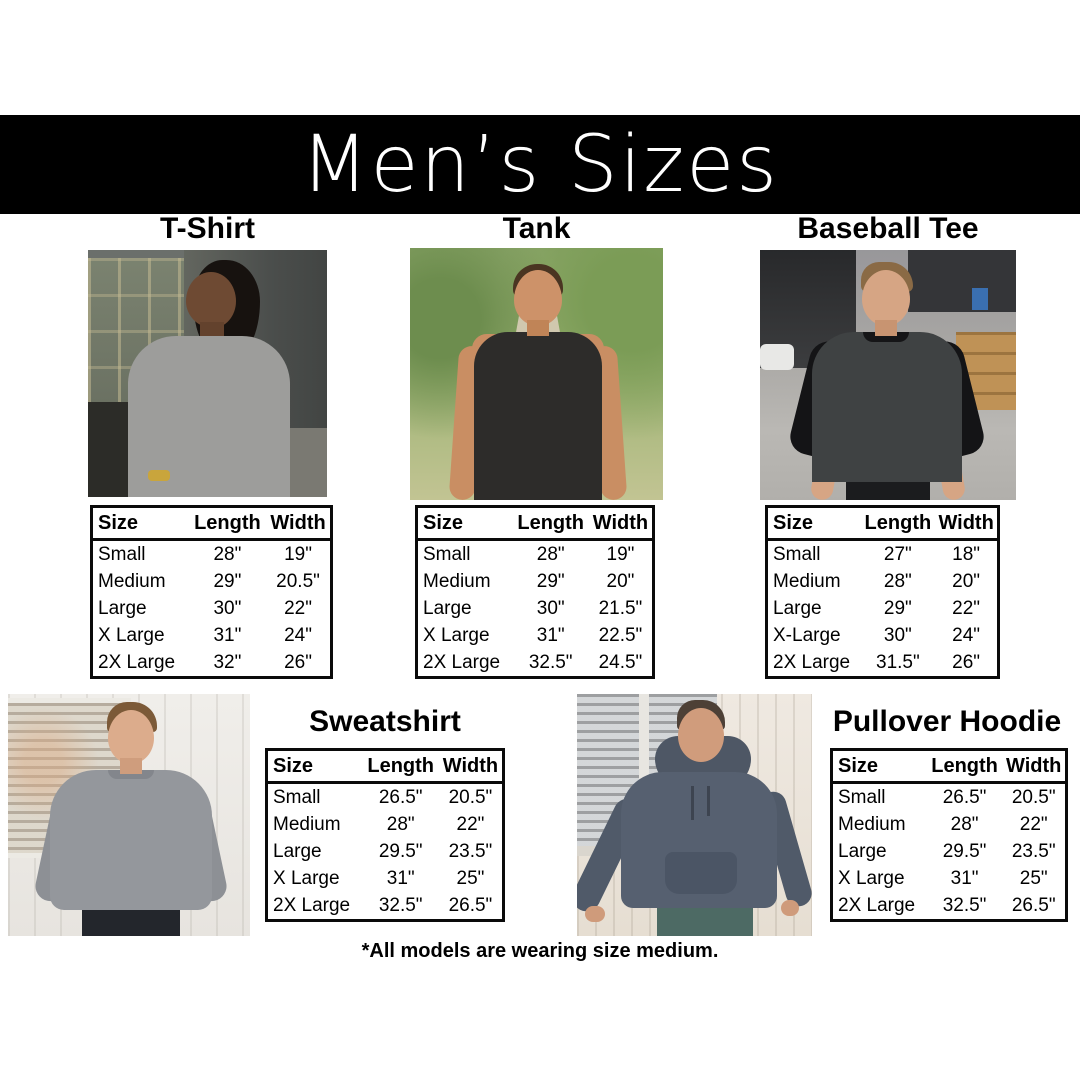  What do you see at coordinates (699, 840) in the screenshot?
I see `model-hoodie` at bounding box center [699, 840].